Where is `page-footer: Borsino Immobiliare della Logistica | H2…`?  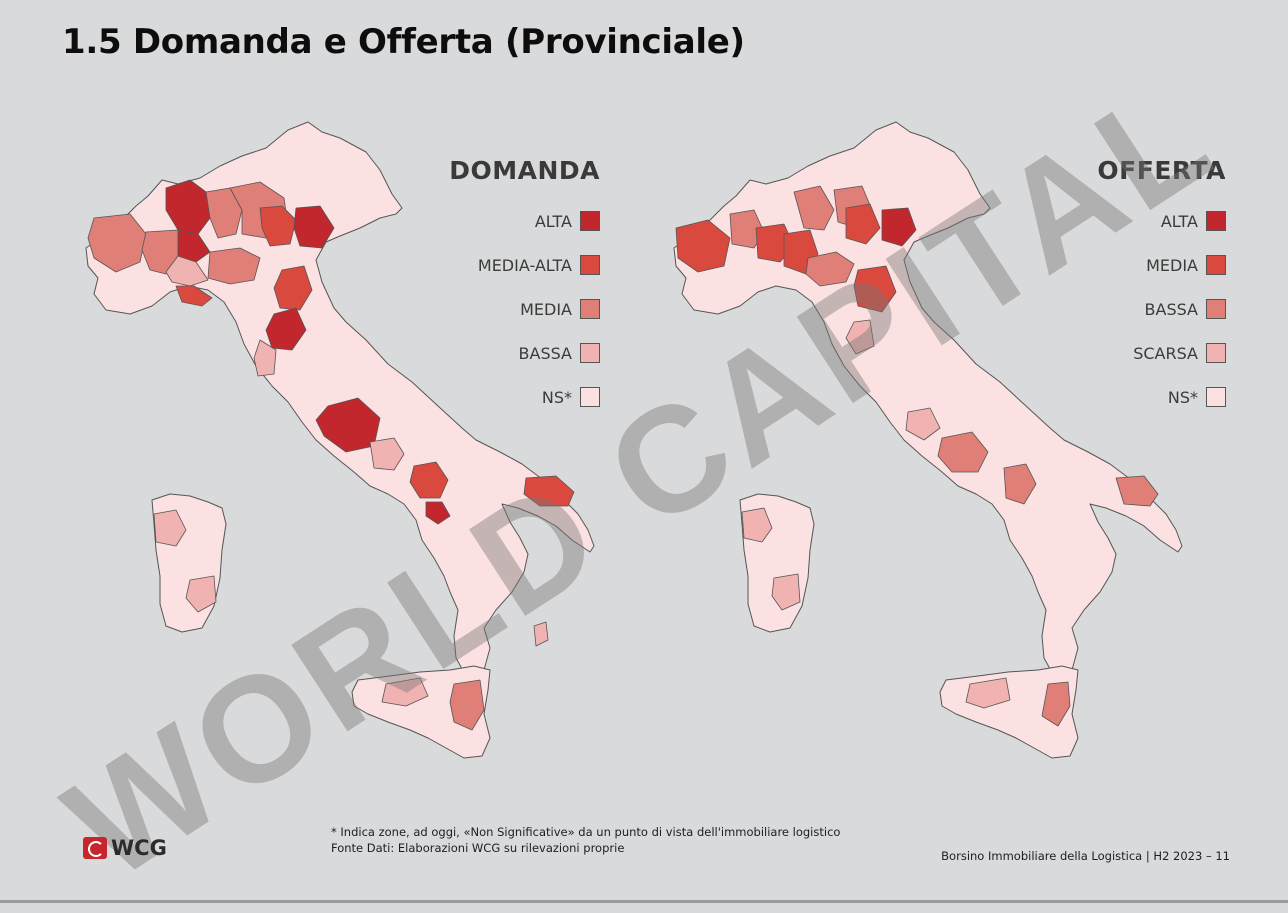 page-footer: Borsino Immobiliare della Logistica | H2… is located at coordinates (1085, 856).